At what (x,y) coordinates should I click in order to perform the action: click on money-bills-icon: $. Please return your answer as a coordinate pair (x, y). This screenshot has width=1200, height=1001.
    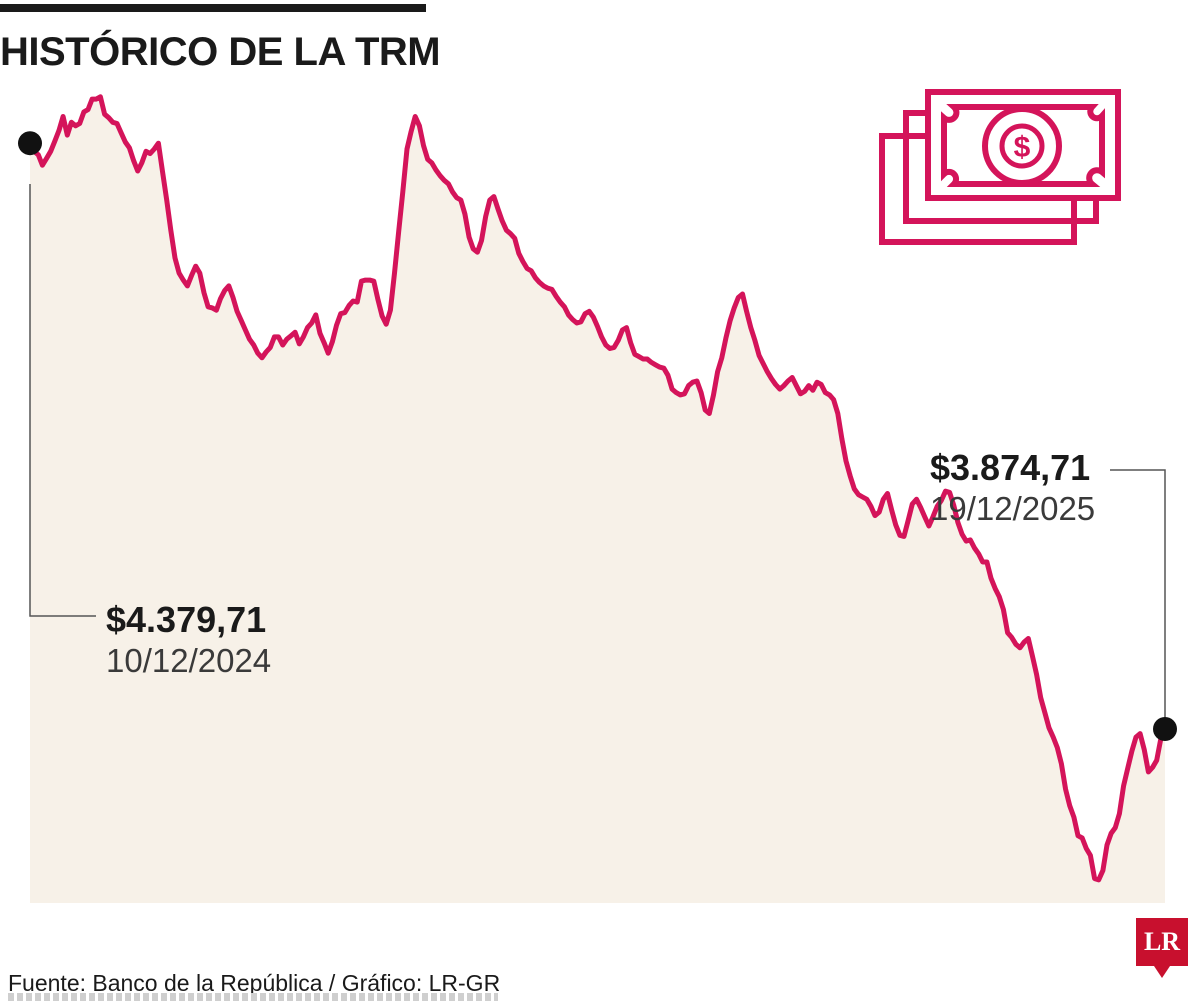
    Looking at the image, I should click on (1000, 167).